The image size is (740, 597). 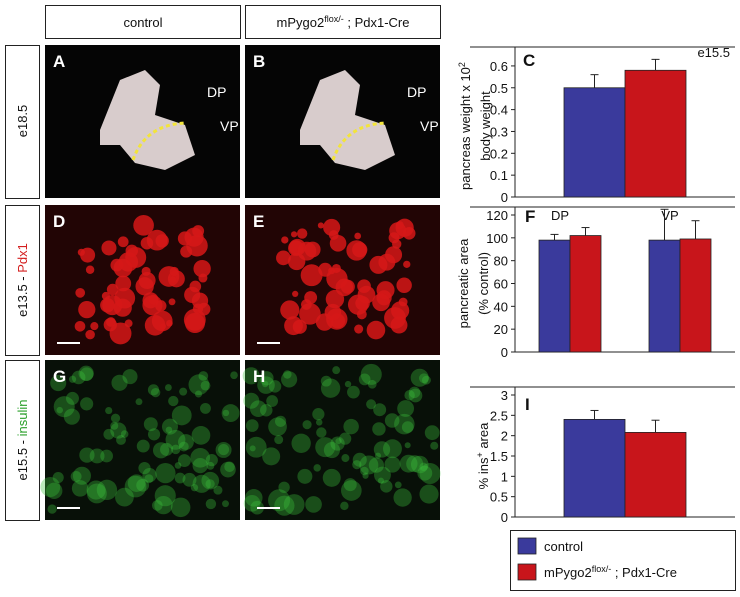 What do you see at coordinates (530, 216) in the screenshot?
I see `panel-letter: F` at bounding box center [530, 216].